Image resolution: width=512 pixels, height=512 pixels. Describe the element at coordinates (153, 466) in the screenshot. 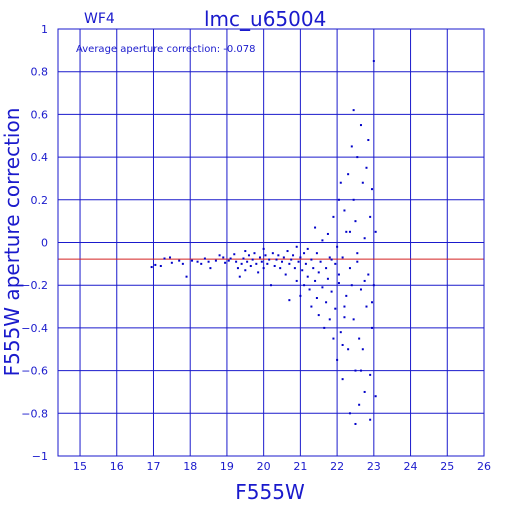

I see `x-tick-label: 17` at that location.